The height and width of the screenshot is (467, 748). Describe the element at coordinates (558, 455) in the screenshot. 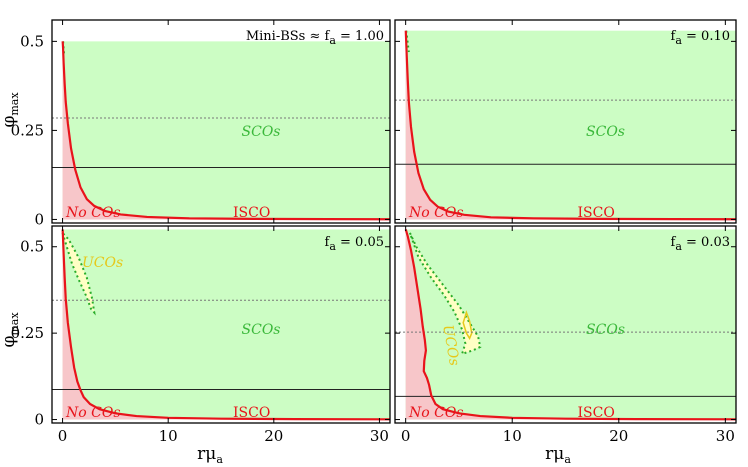

I see `x-axis-title-2: rμa` at that location.